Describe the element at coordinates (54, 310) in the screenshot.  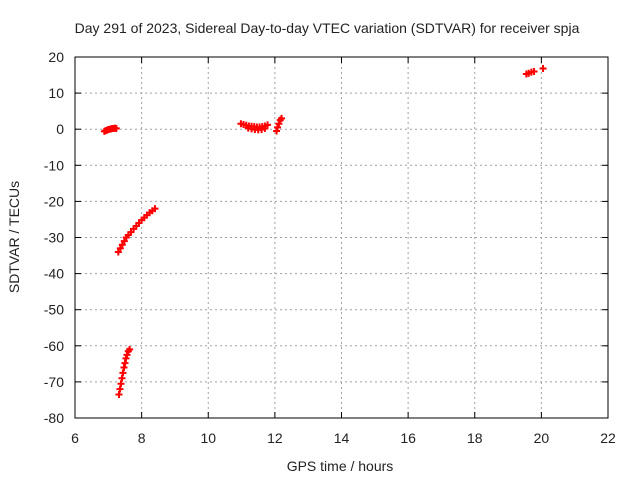
I see `y-tick-label: -50` at that location.